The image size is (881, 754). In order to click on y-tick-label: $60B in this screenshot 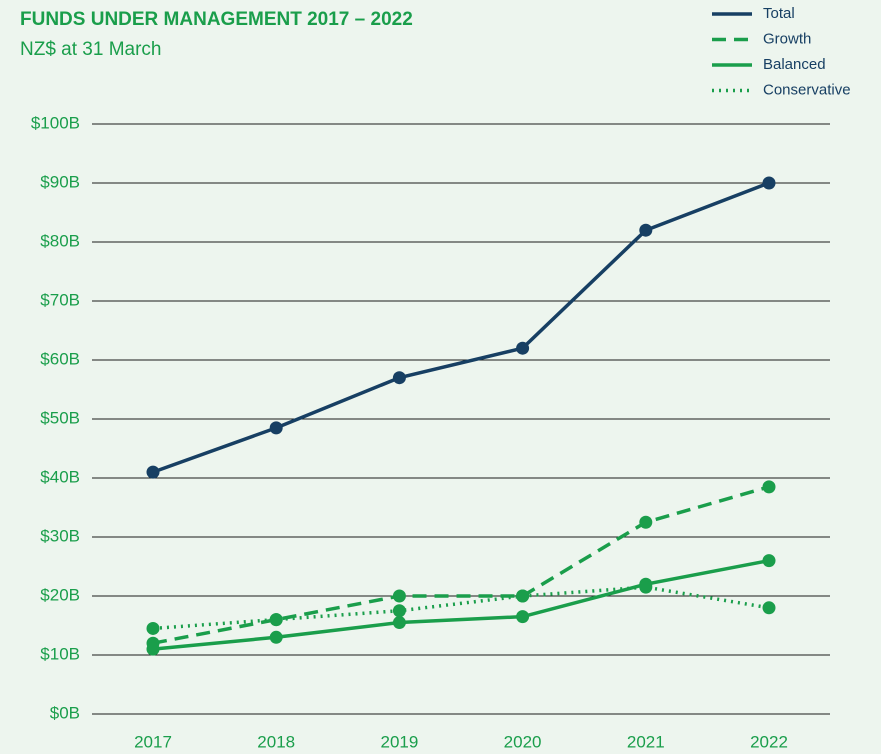, I will do `click(60, 358)`.